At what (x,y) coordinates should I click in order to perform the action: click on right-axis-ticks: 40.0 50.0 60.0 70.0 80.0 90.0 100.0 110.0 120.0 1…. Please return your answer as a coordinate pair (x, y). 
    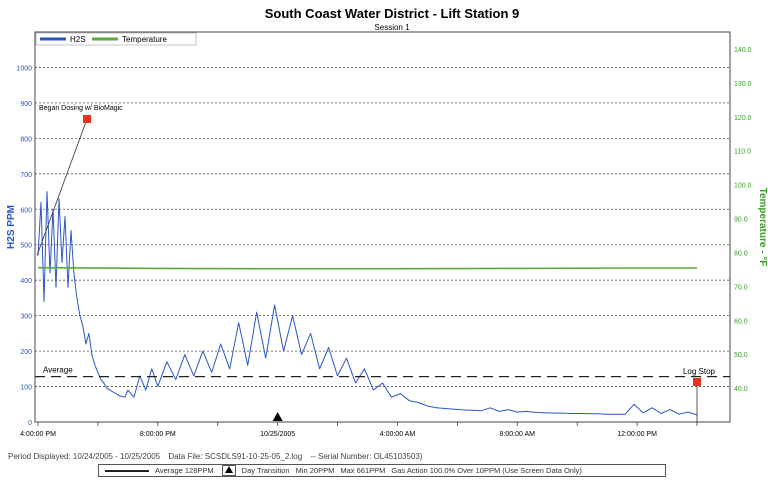
    Looking at the image, I should click on (743, 220).